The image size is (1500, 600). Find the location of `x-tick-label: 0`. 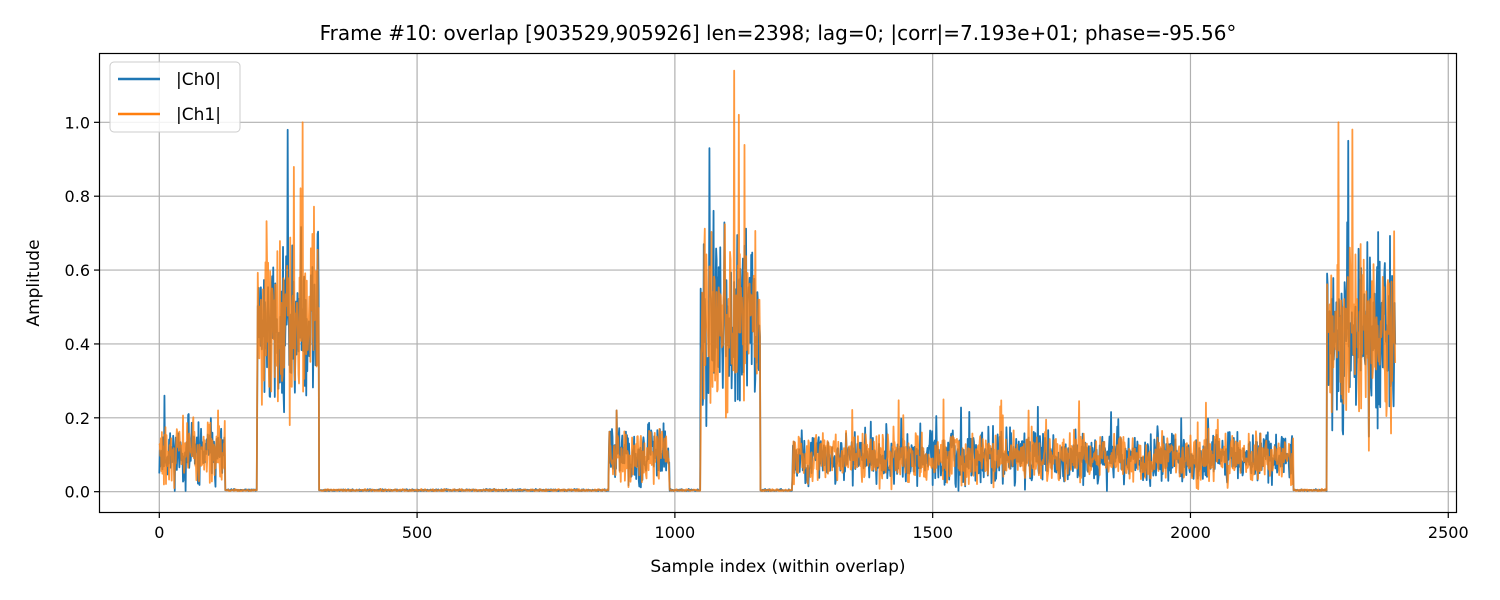

x-tick-label: 0 is located at coordinates (159, 532).